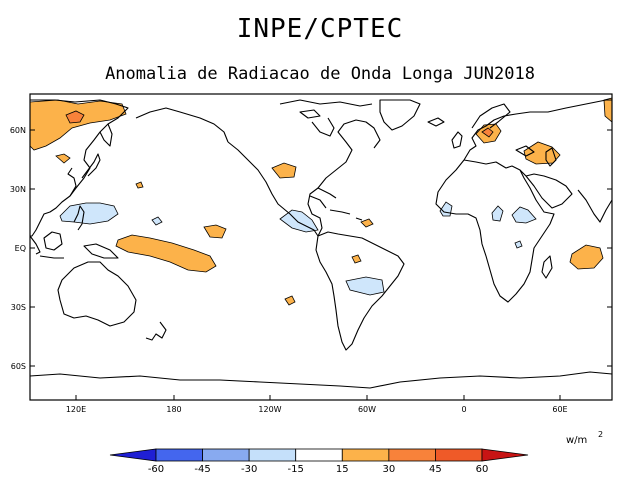 The image size is (640, 494). I want to click on coastline-british-isles, so click(457, 140).